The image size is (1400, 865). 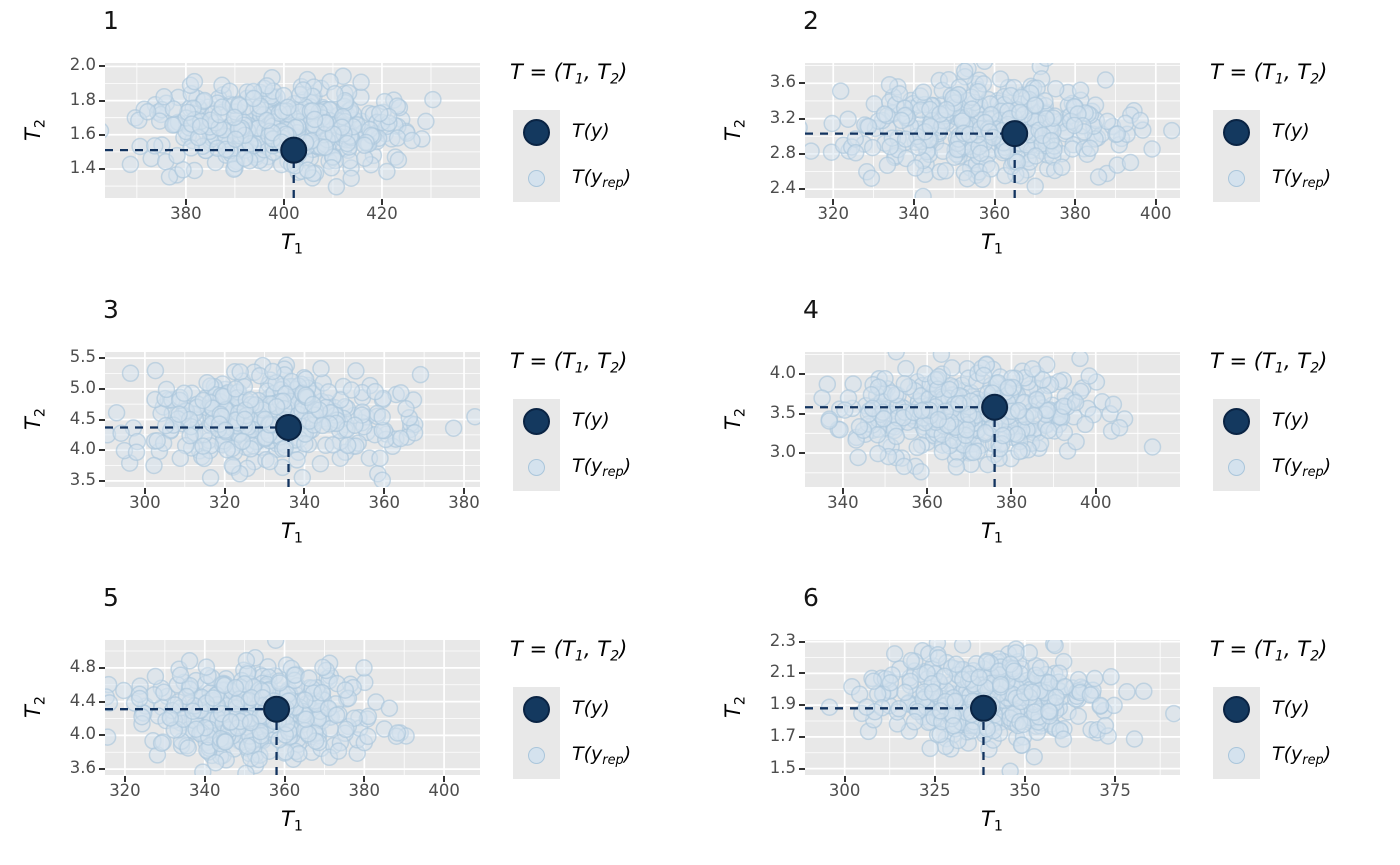 I want to click on y-tick-label: 4.5, so click(x=82, y=418).